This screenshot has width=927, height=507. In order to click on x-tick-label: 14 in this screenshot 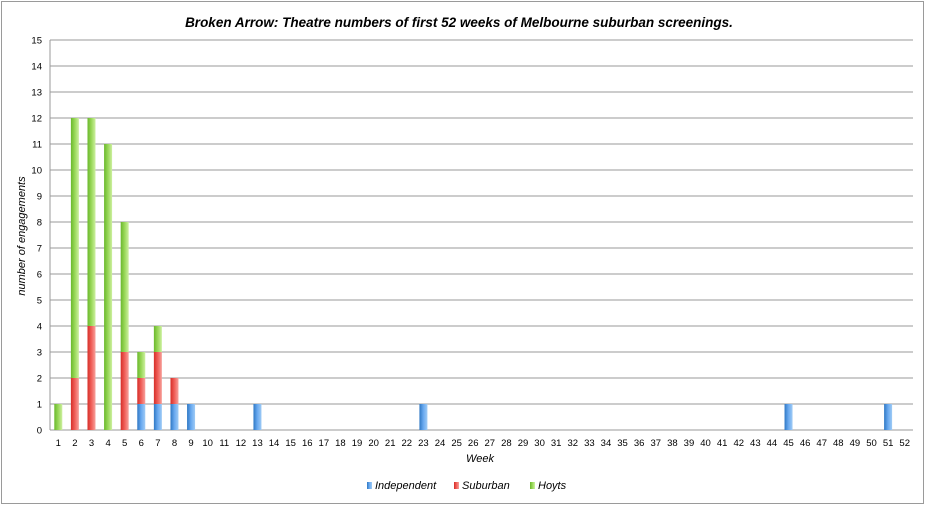, I will do `click(274, 443)`.